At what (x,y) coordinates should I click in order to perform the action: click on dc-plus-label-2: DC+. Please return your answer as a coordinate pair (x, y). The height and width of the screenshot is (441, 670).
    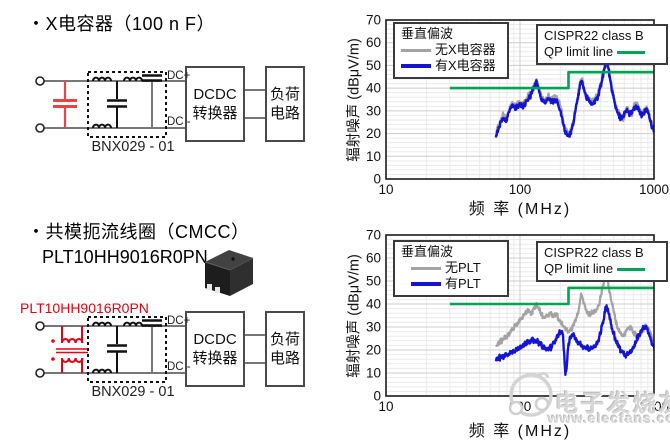
    Looking at the image, I should click on (179, 321).